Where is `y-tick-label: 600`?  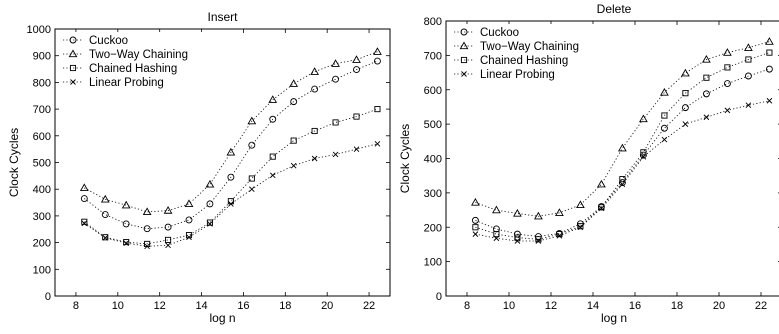
y-tick-label: 600 is located at coordinates (433, 91).